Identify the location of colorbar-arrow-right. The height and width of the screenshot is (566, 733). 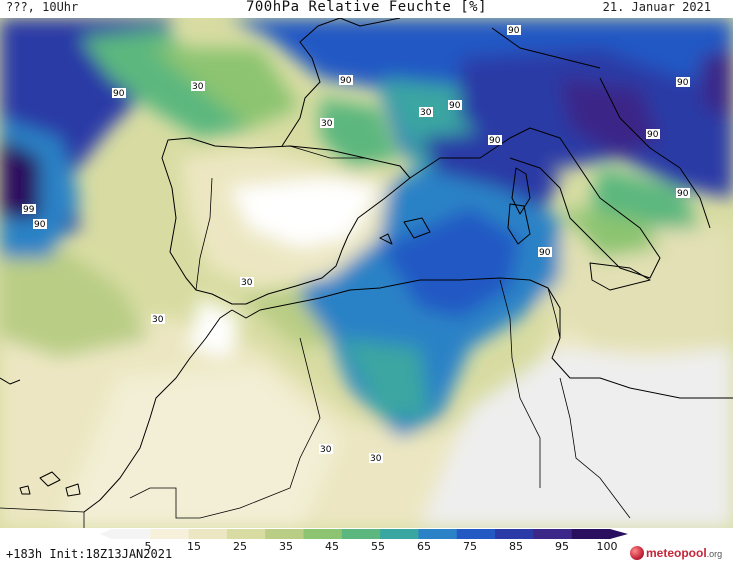
(619, 534).